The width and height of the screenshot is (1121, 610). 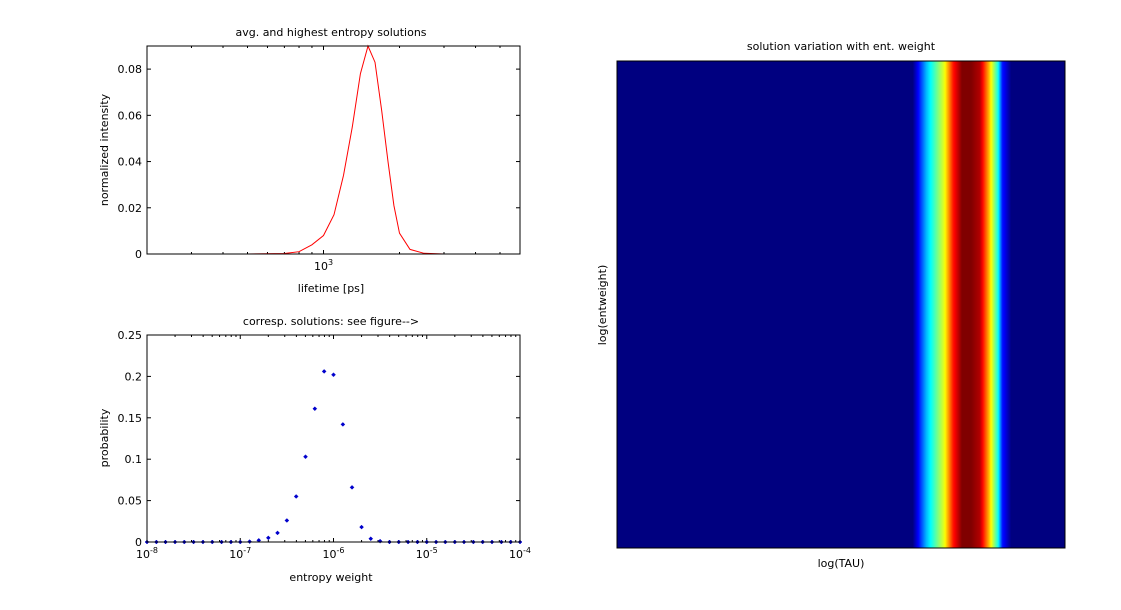 What do you see at coordinates (520, 553) in the screenshot?
I see `x-tick-label: 10⁻⁴` at bounding box center [520, 553].